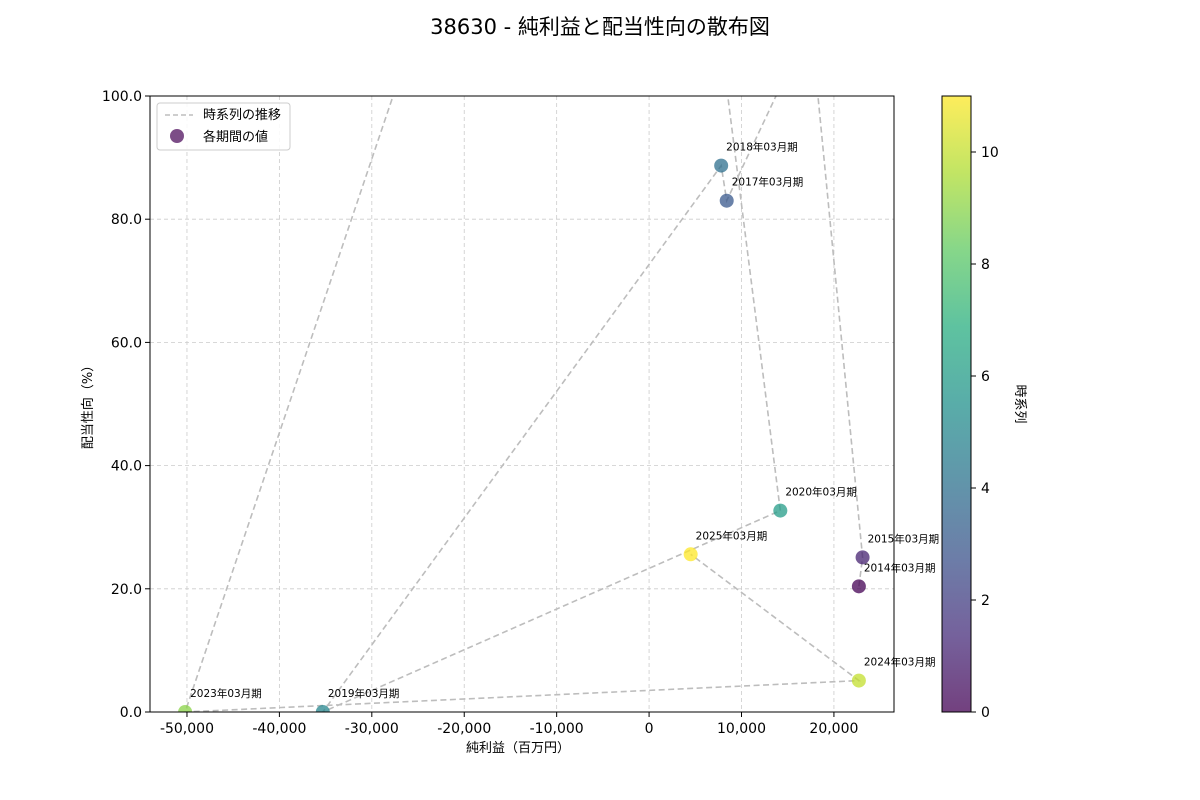  Describe the element at coordinates (985, 489) in the screenshot. I see `colorbar-tick-label: 4` at that location.